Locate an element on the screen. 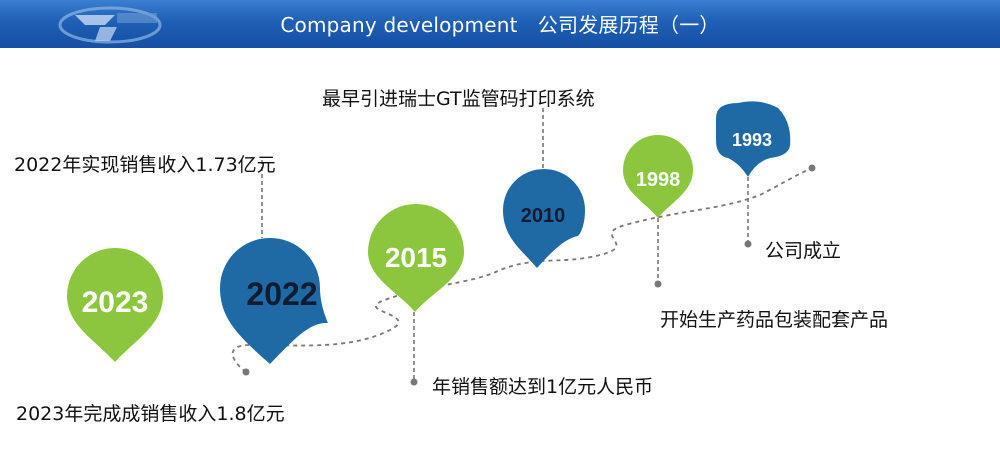  year-label: 2015 is located at coordinates (416, 257).